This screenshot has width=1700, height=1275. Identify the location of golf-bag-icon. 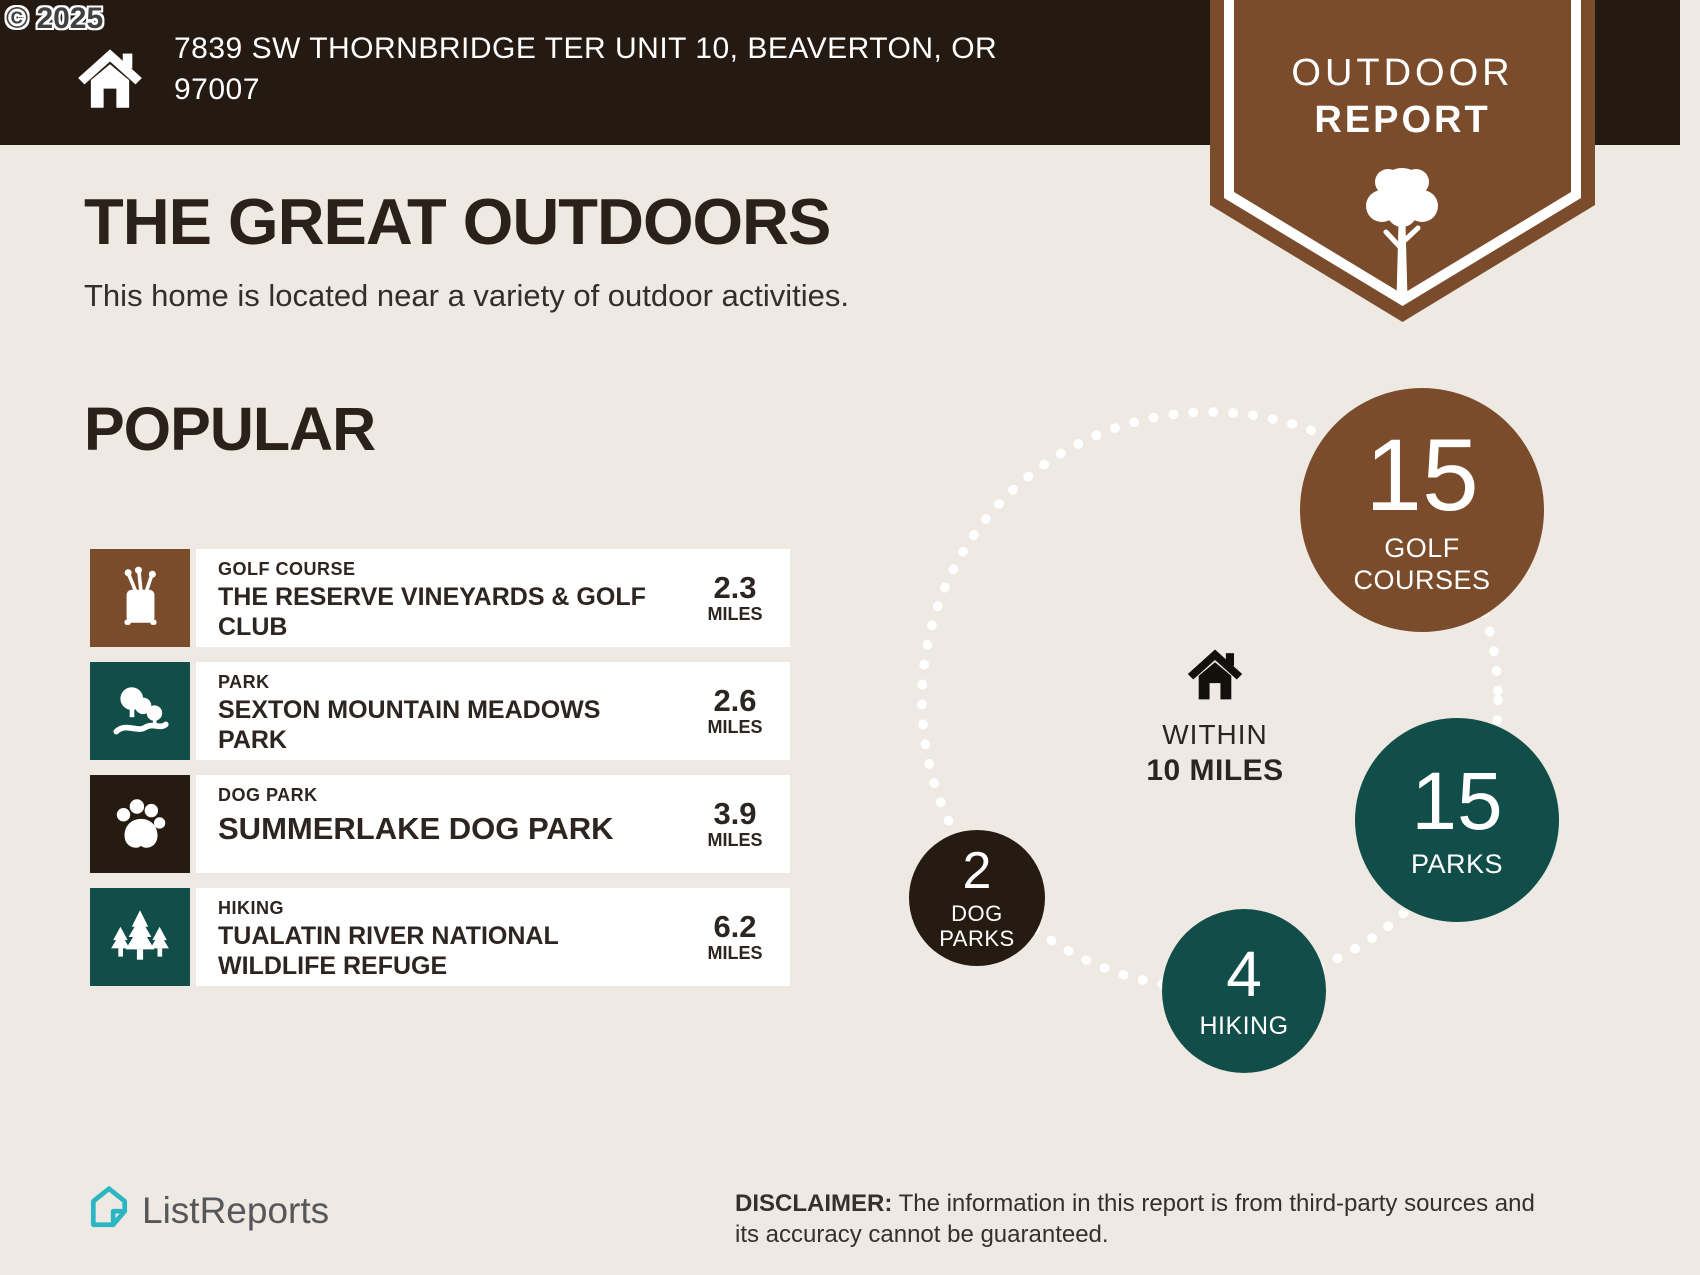
(140, 598).